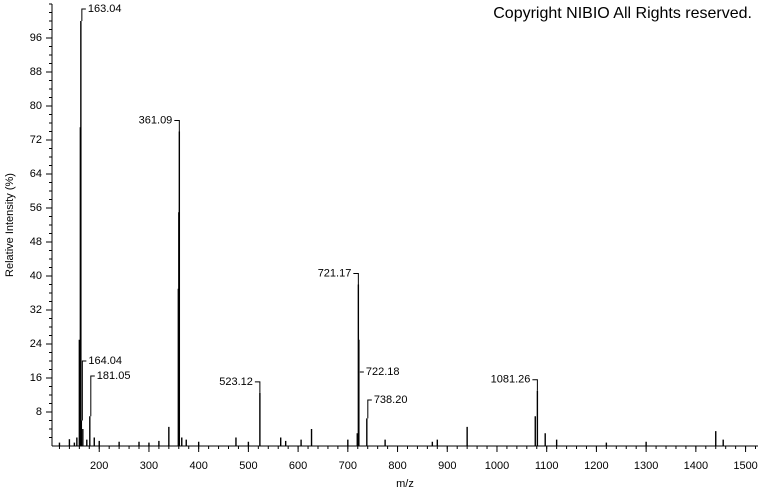 This screenshot has height=492, width=760. I want to click on x-tick-label: 1200, so click(596, 466).